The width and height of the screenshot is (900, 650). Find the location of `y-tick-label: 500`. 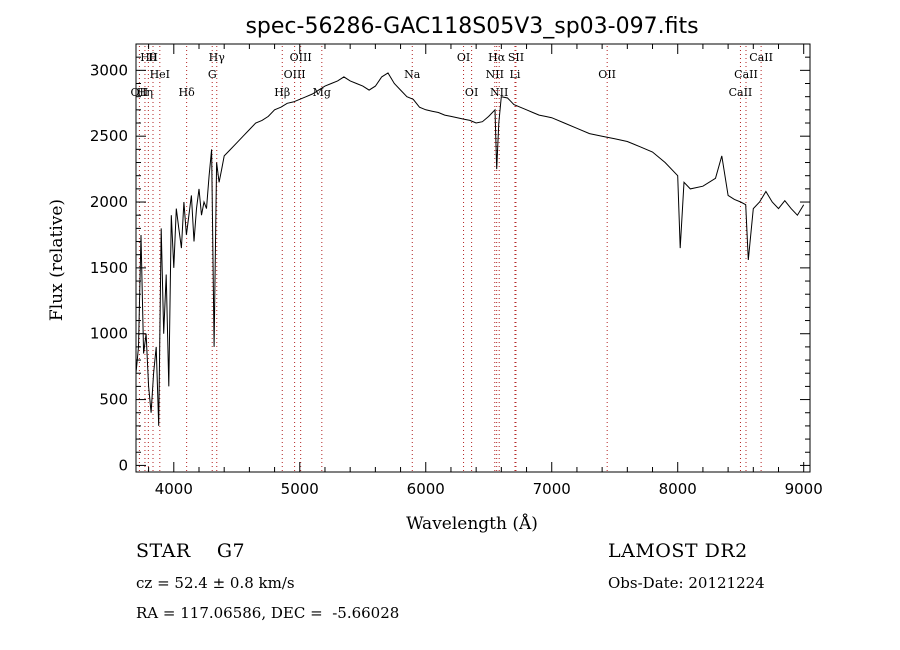

y-tick-label: 500 is located at coordinates (113, 400).